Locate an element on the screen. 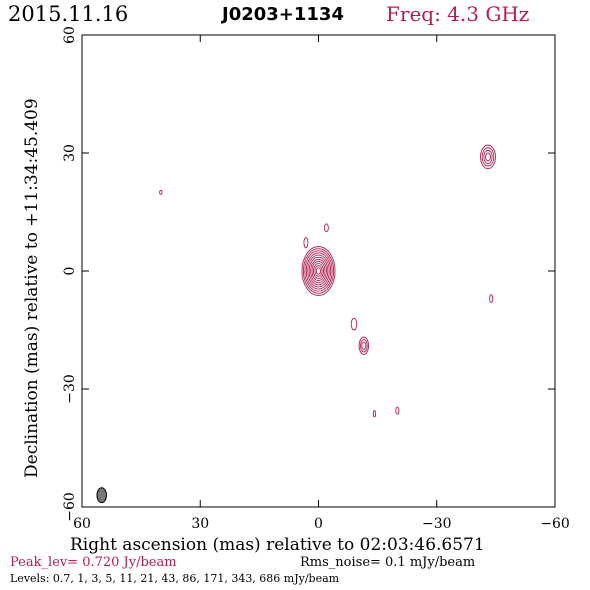 This screenshot has width=590, height=590. source-name: J0203+1134 is located at coordinates (283, 14).